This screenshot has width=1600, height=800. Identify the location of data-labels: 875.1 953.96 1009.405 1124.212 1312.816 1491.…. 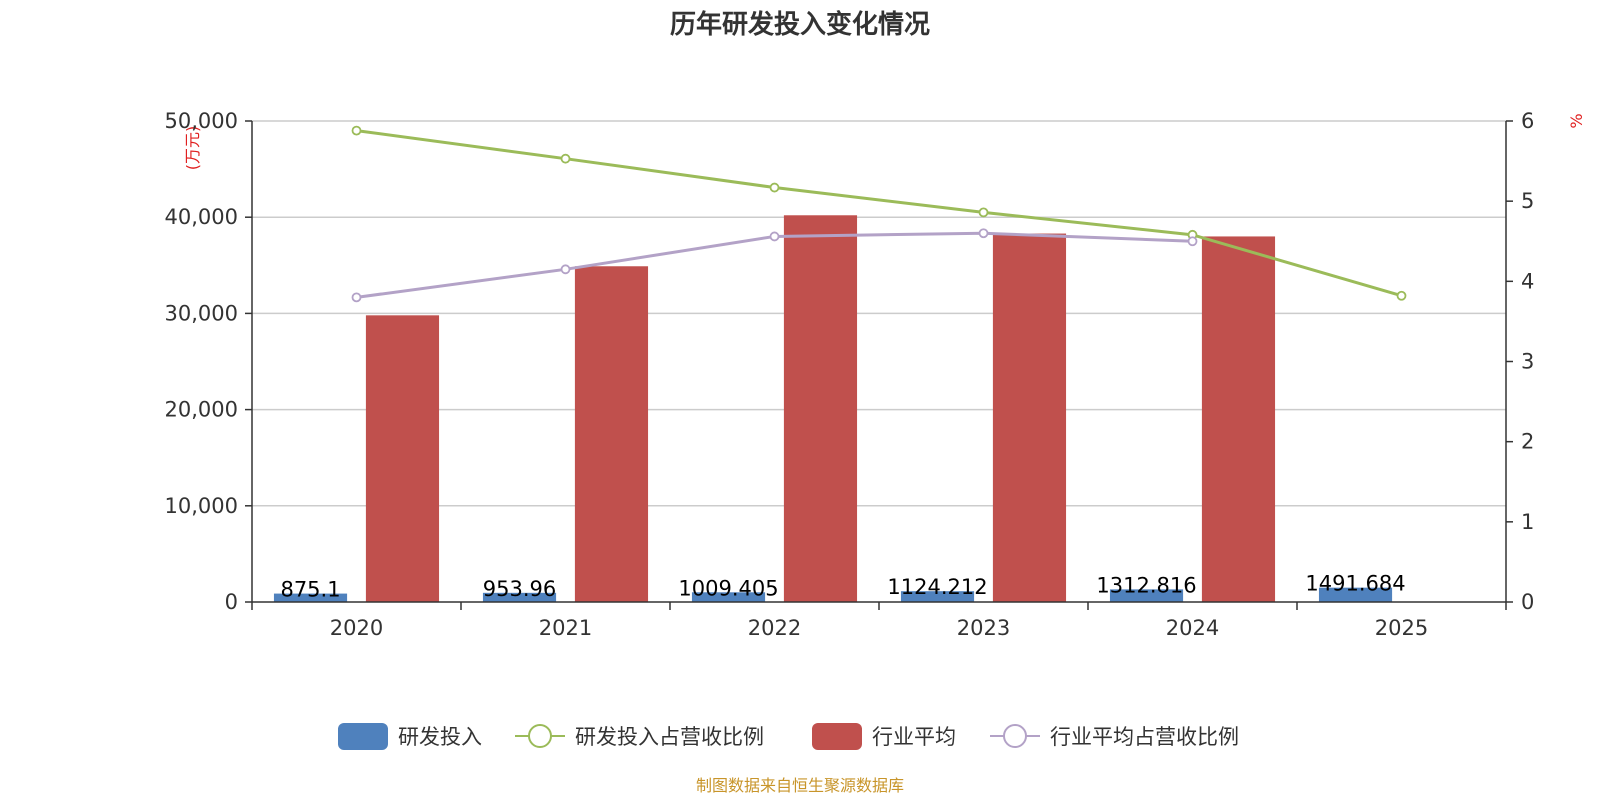
(842, 587).